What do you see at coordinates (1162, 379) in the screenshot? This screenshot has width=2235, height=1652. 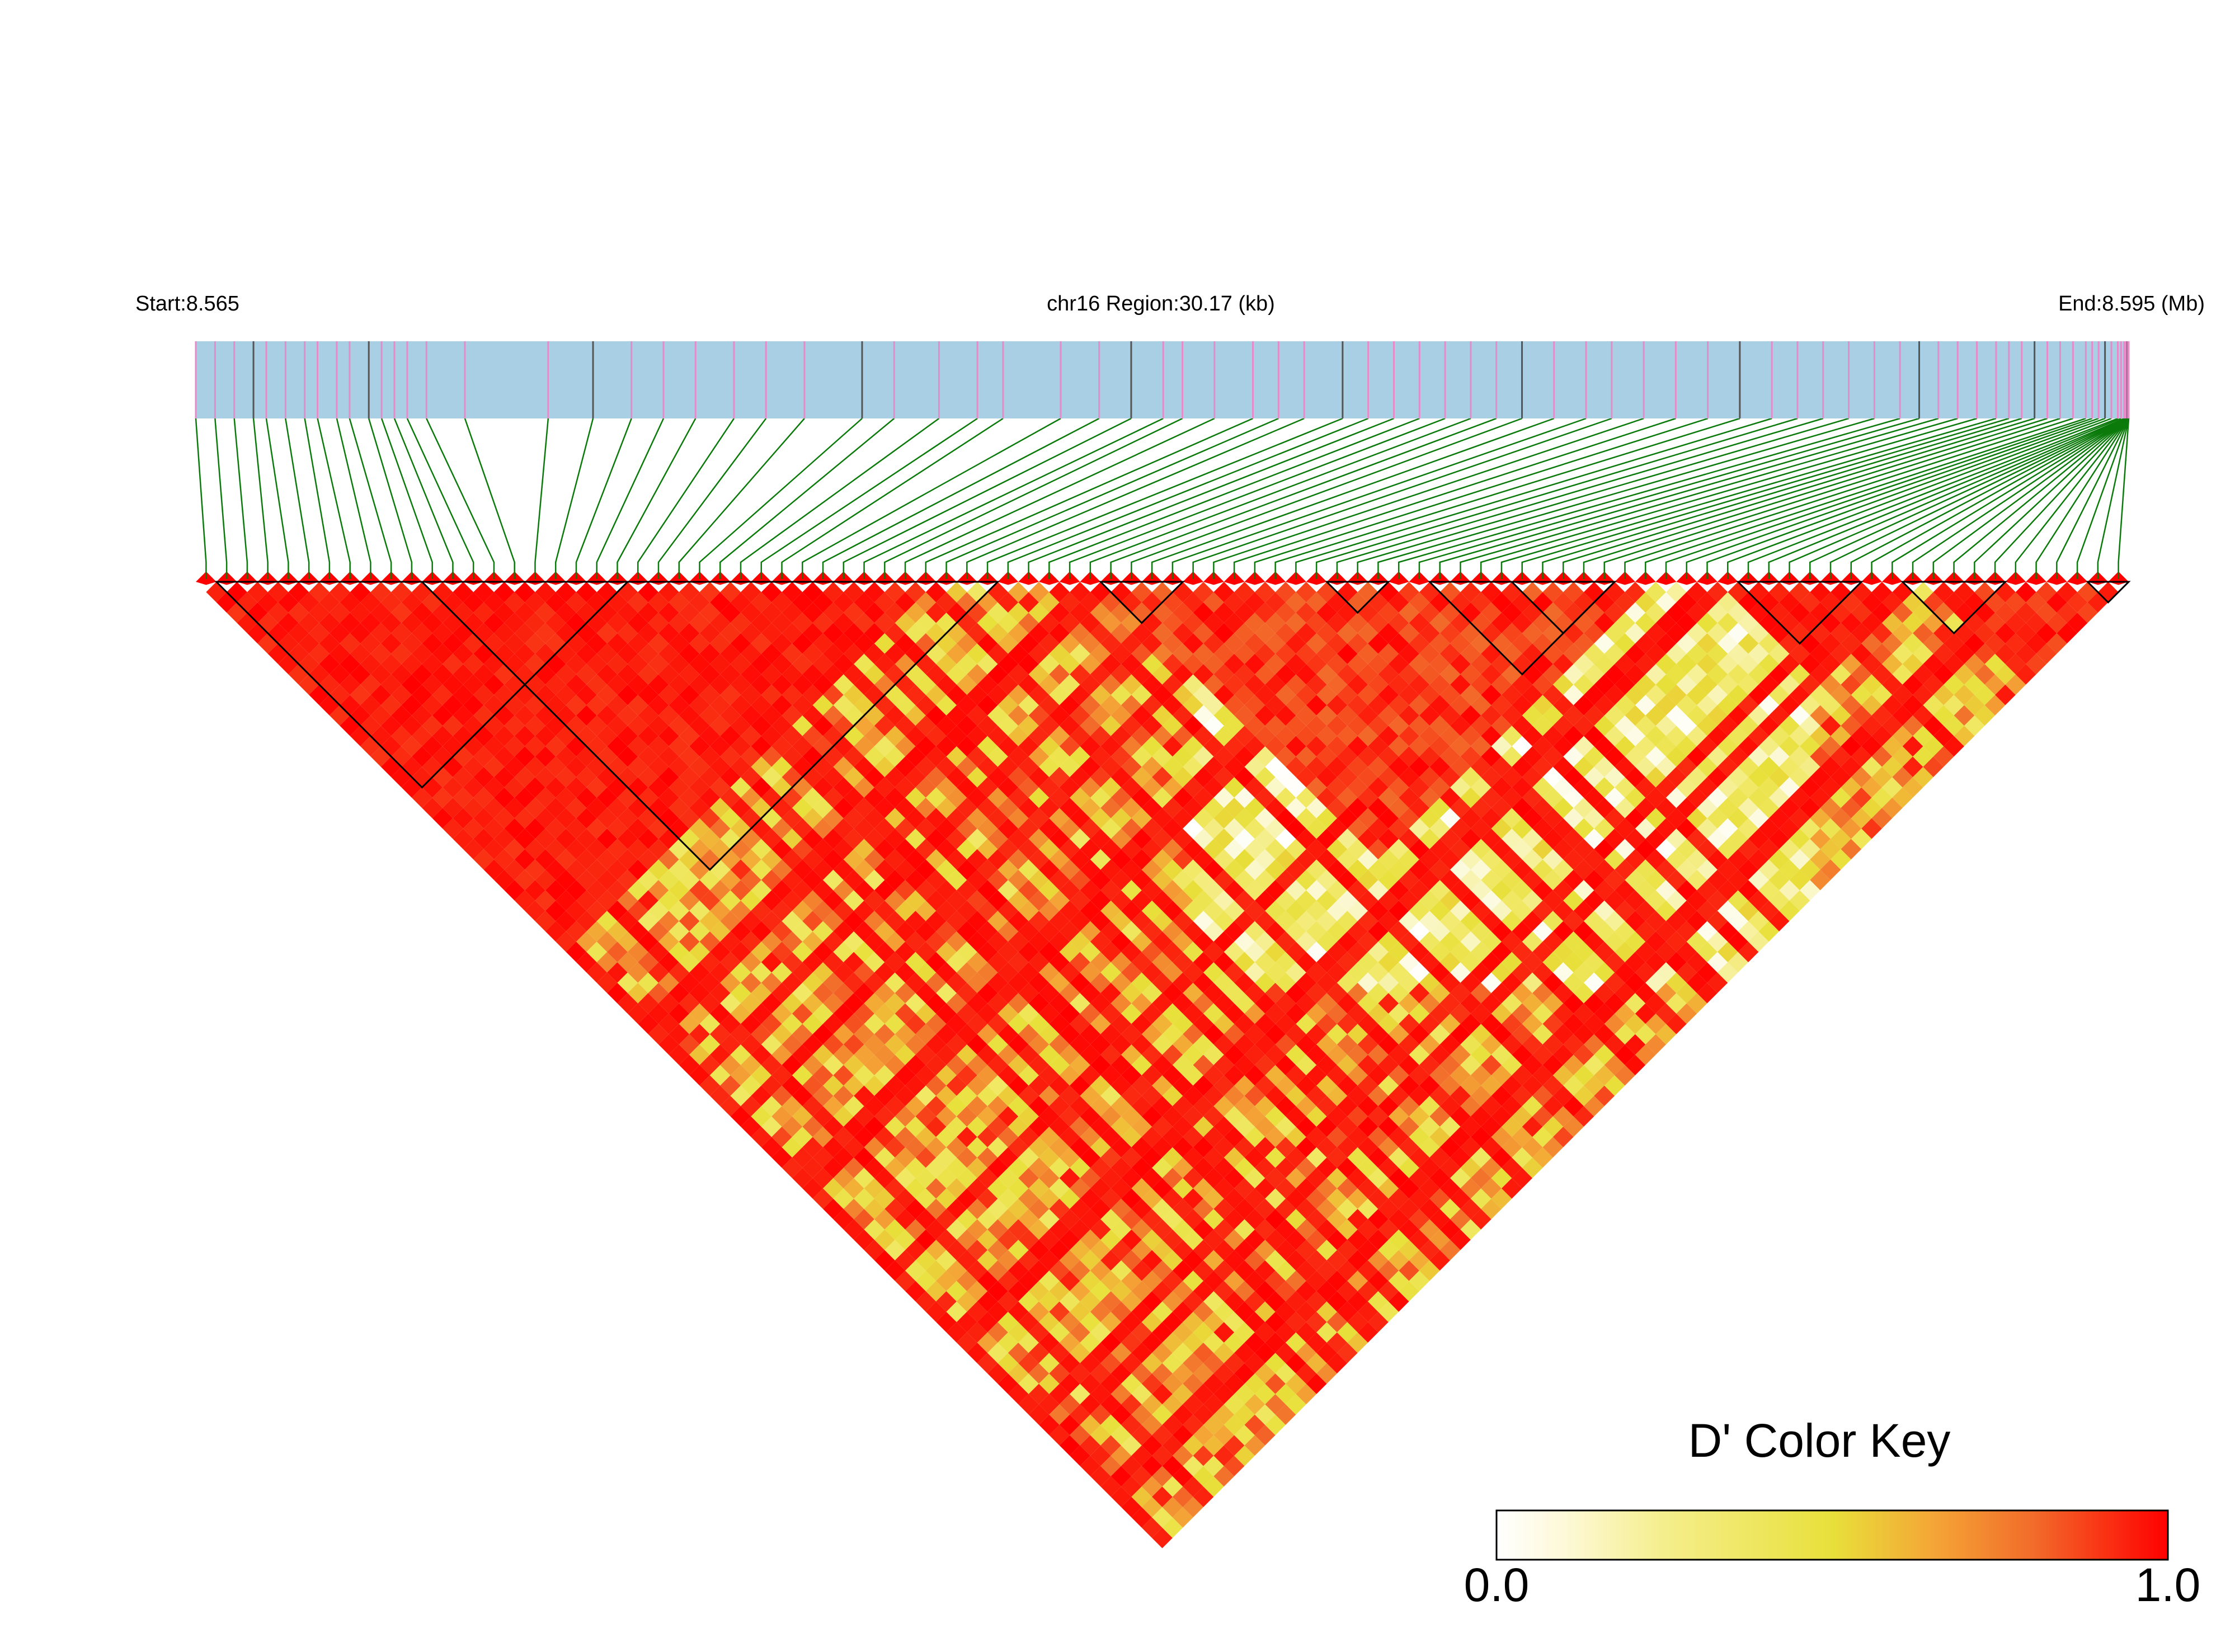 I see `snp-position-ticks` at bounding box center [1162, 379].